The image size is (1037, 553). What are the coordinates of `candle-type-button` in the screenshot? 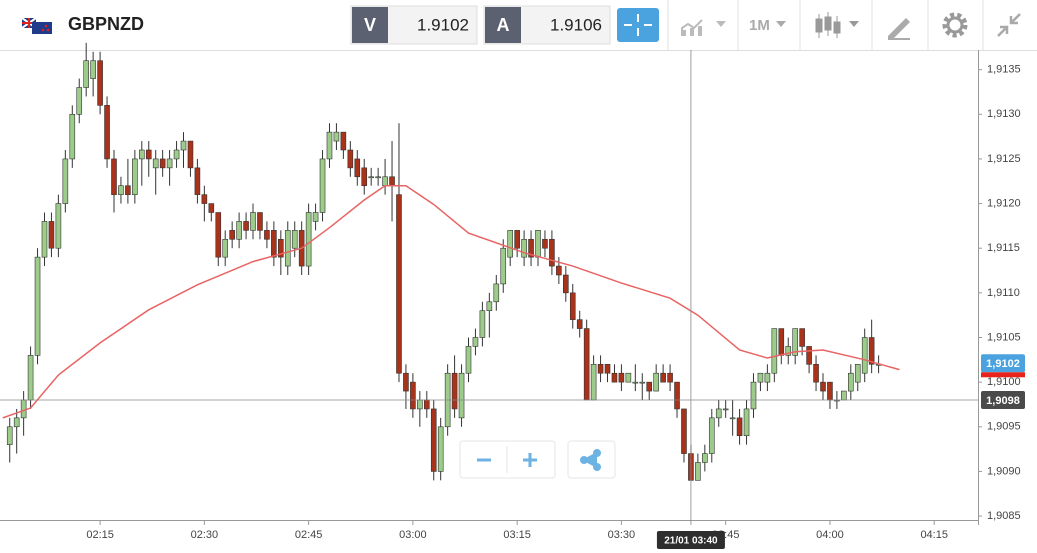 It's located at (837, 25).